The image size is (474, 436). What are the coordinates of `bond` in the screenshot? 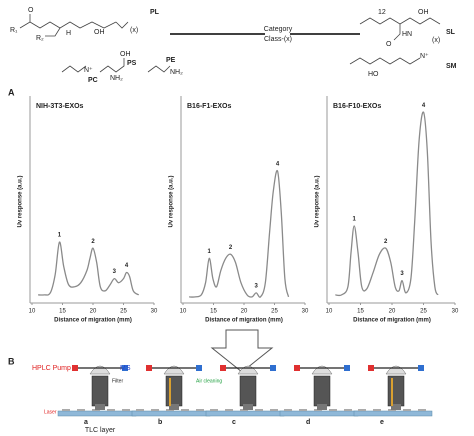 It's located at (122, 25).